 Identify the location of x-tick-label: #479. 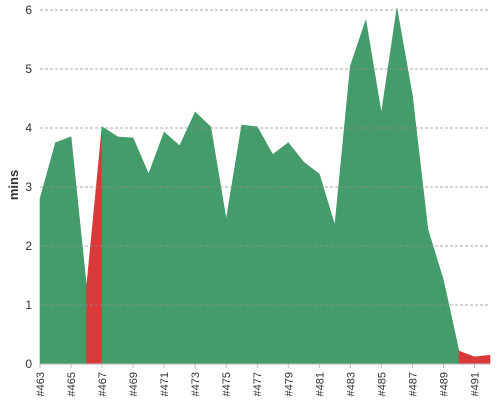
(289, 384).